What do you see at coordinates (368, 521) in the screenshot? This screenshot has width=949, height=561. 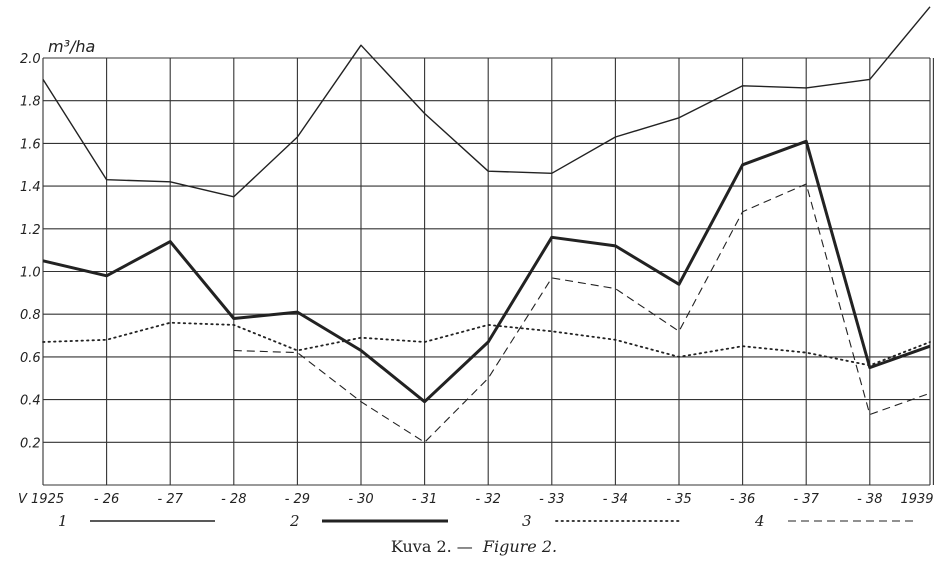 I see `legend-item-2: 2` at bounding box center [368, 521].